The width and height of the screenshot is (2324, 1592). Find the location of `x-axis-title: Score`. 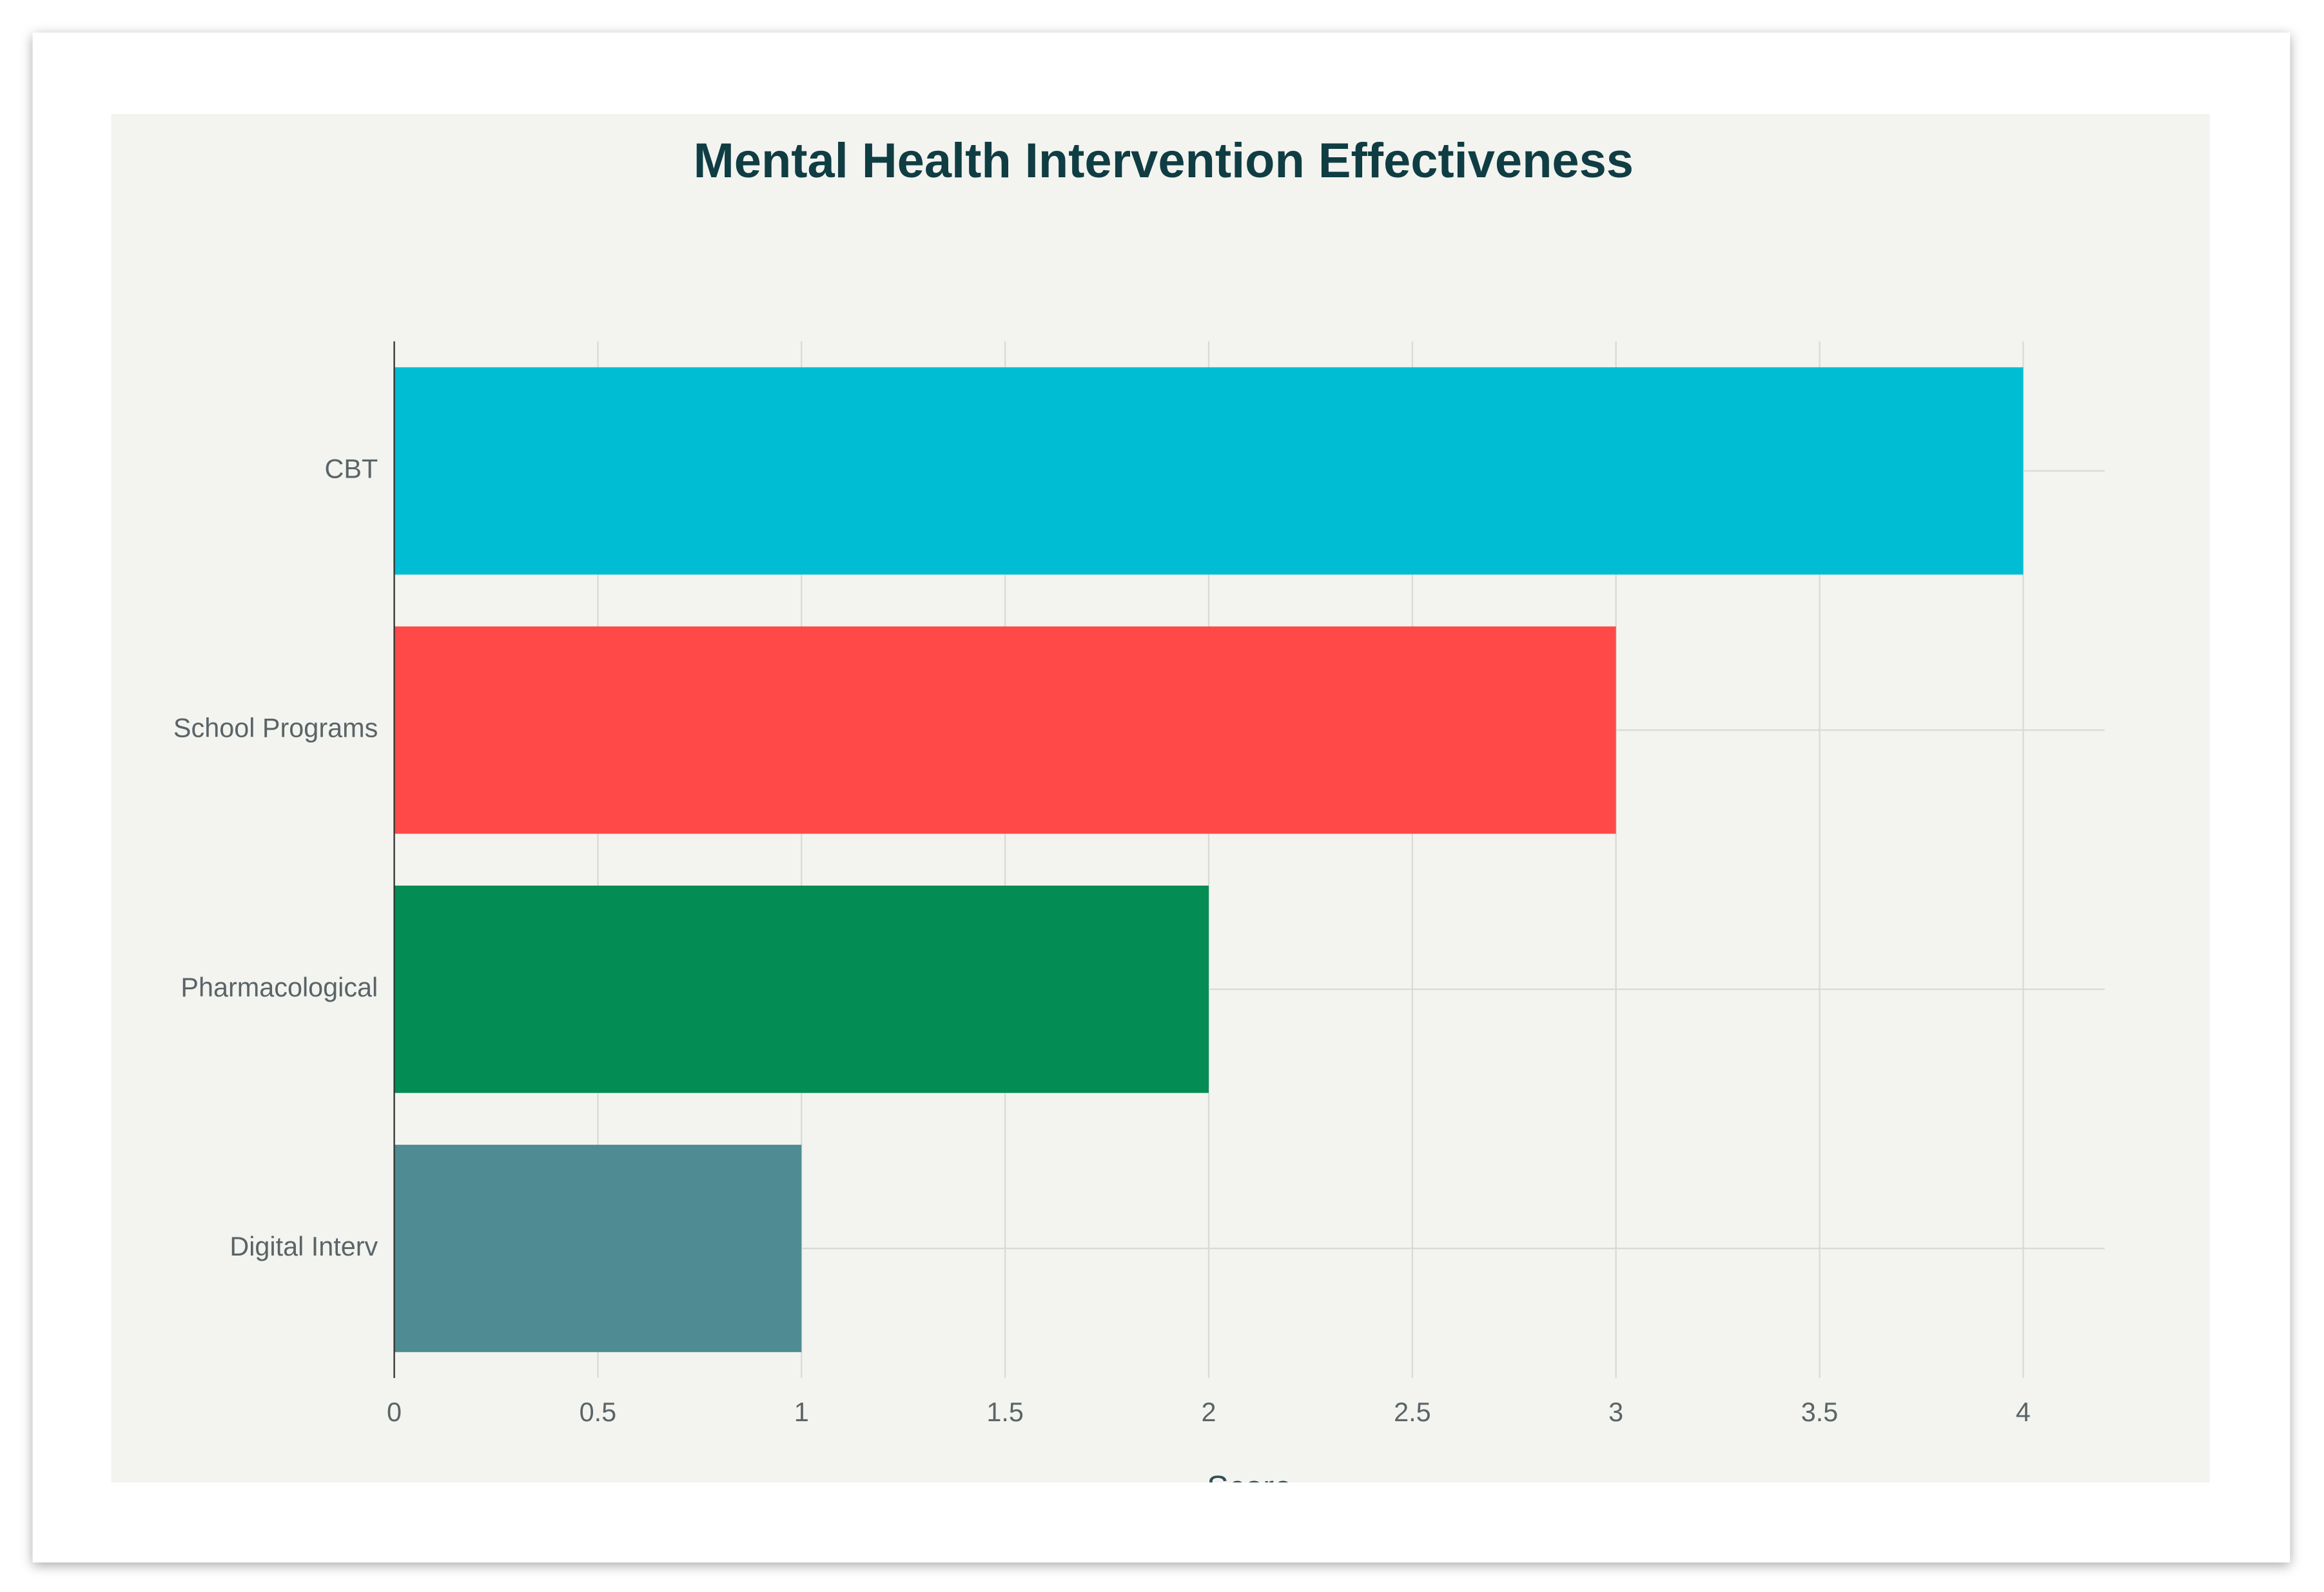

x-axis-title: Score is located at coordinates (1249, 1487).